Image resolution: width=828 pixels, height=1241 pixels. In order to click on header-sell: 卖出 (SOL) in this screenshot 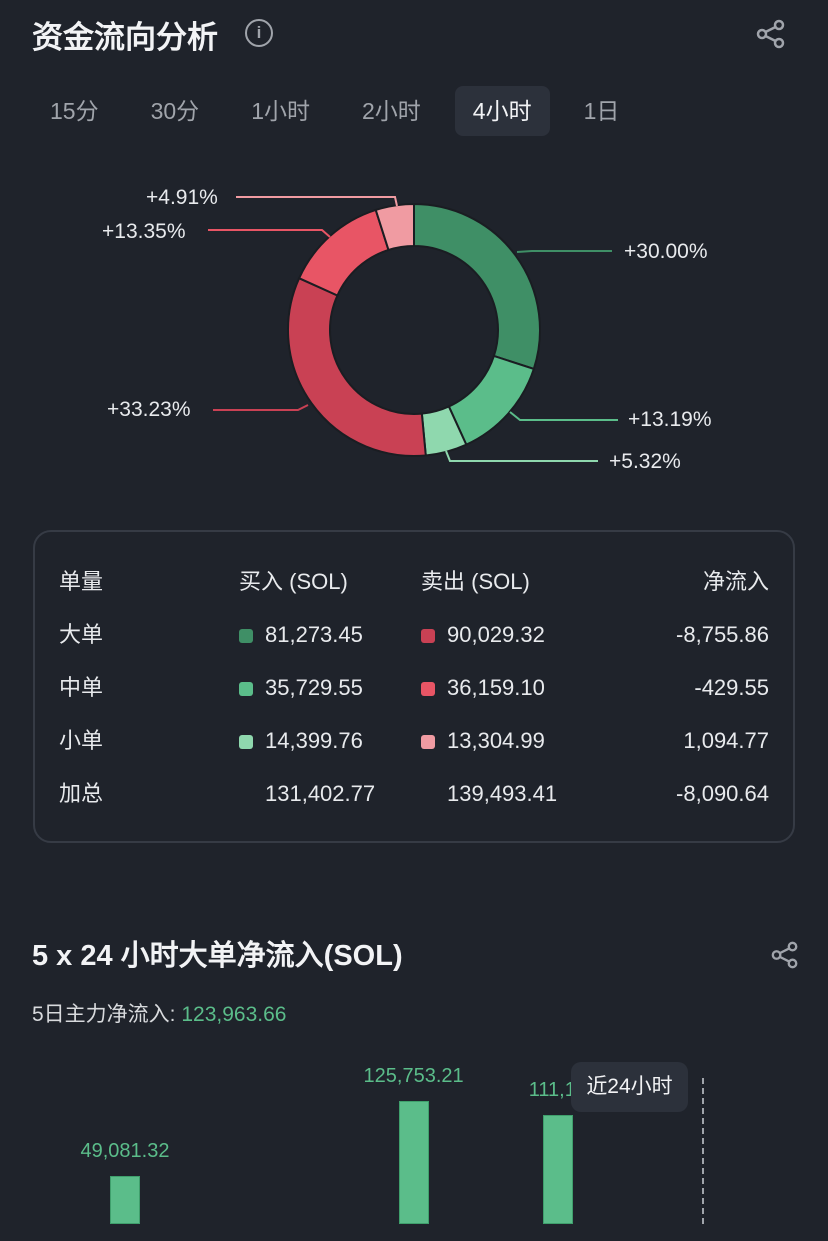, I will do `click(475, 581)`.